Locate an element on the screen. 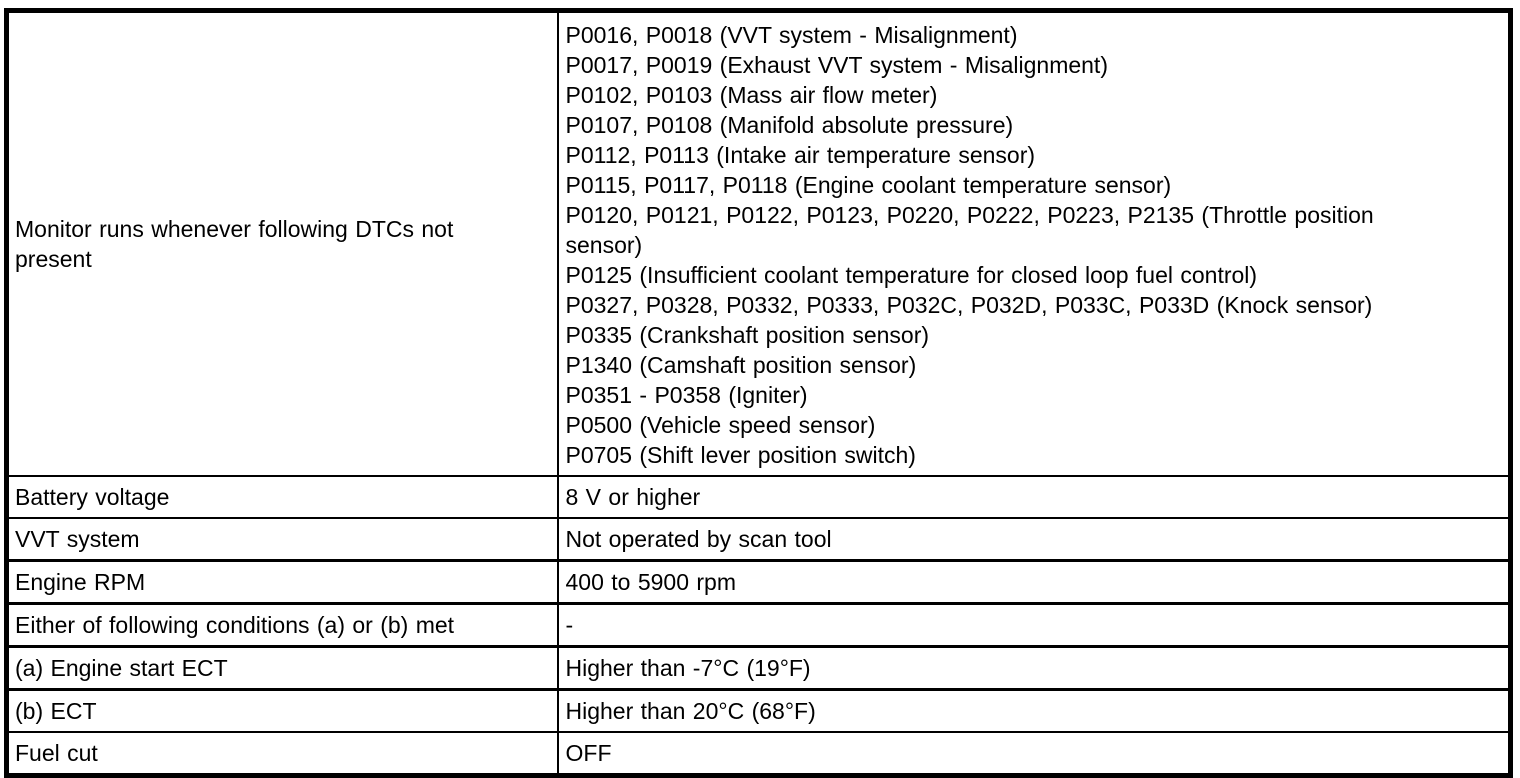 The height and width of the screenshot is (778, 1520). table-row: VVT system Not operated by scan tool is located at coordinates (758, 539).